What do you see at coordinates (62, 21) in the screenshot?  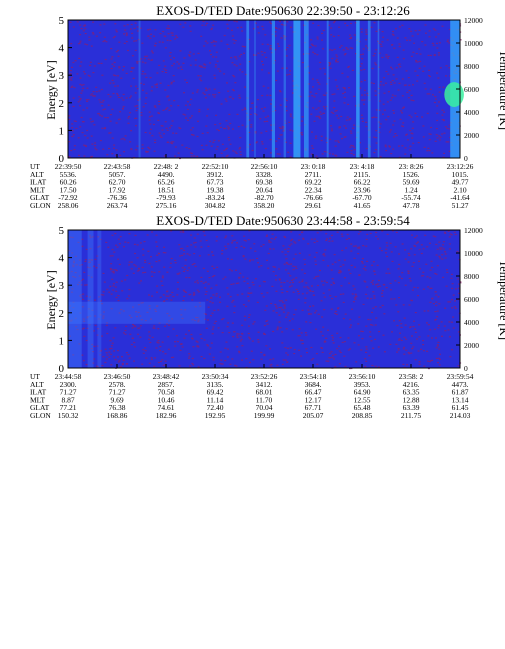 I see `y-tick-label: 5` at bounding box center [62, 21].